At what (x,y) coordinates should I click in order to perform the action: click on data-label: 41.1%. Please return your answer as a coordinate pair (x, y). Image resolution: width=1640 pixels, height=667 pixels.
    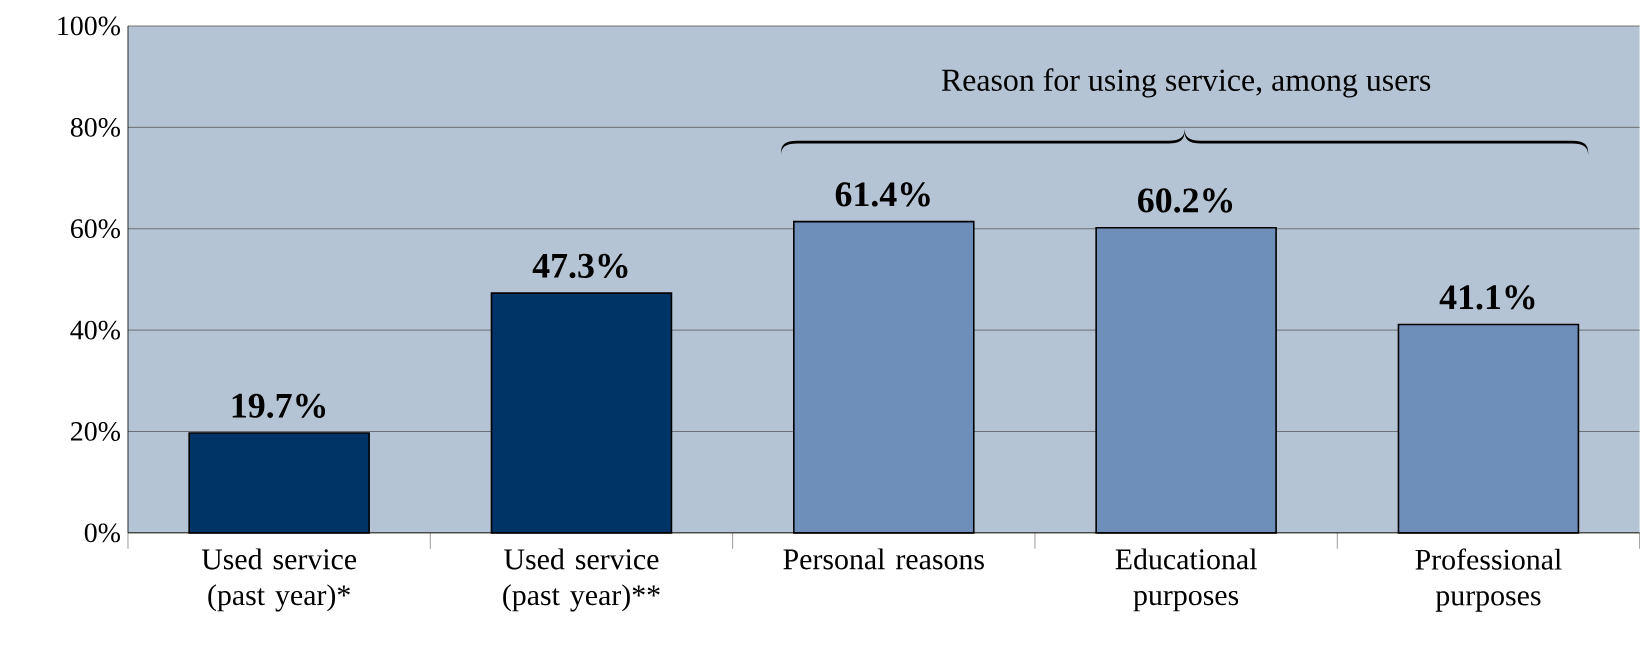
    Looking at the image, I should click on (1487, 297).